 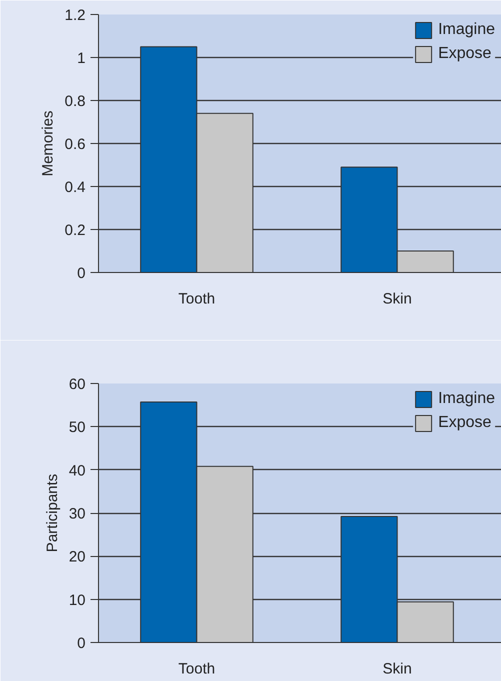 What do you see at coordinates (75, 230) in the screenshot?
I see `y-tick-label: 0.2` at bounding box center [75, 230].